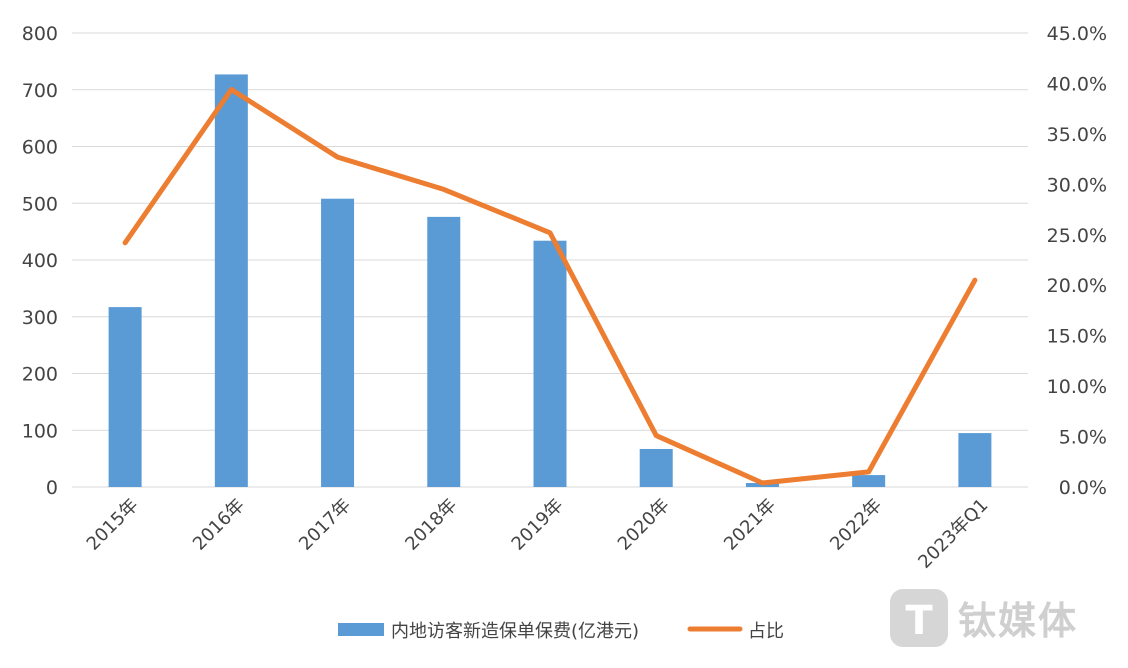 This screenshot has height=668, width=1128. I want to click on left-tick-label: 100, so click(40, 431).